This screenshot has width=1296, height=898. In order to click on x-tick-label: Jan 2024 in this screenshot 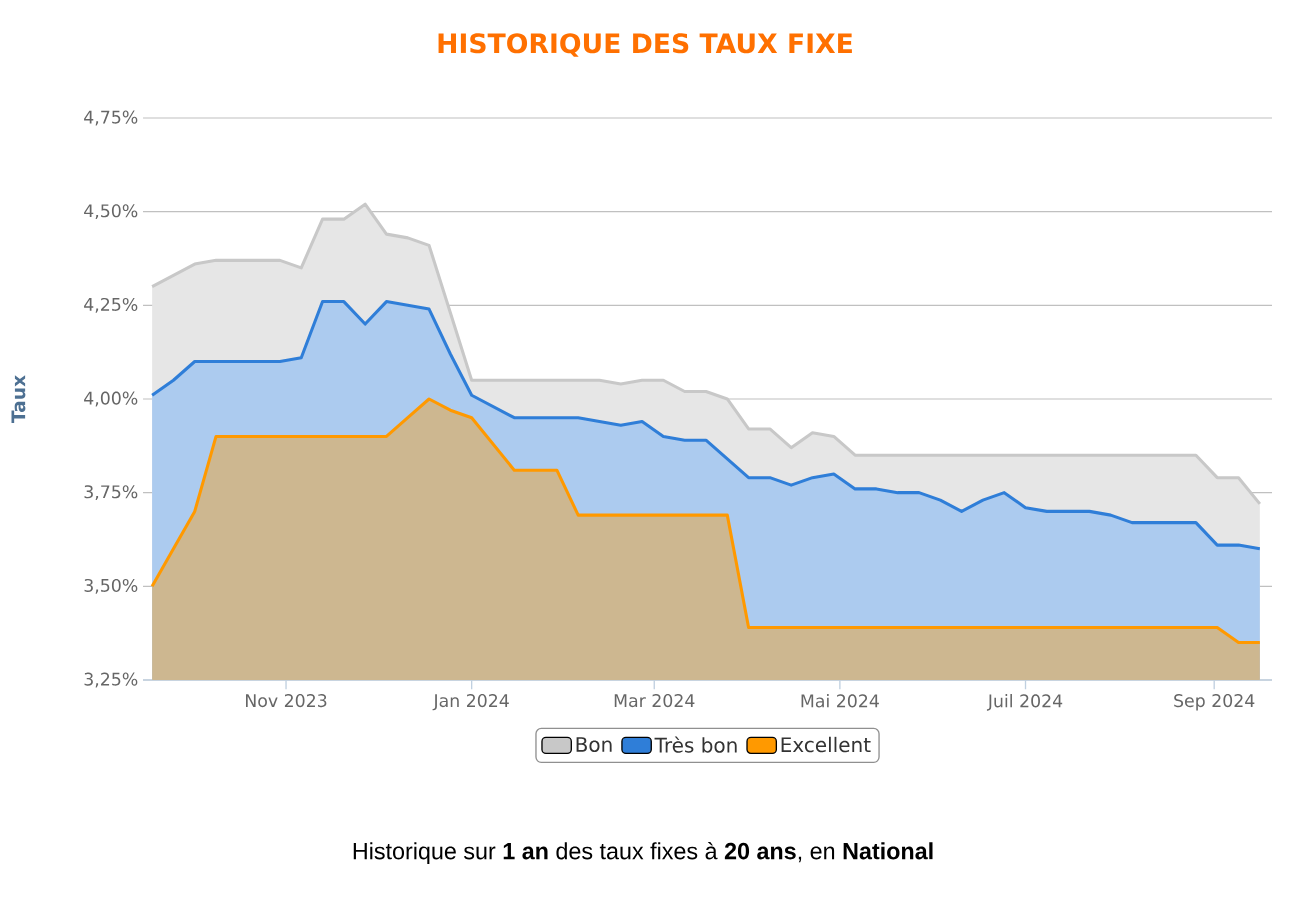, I will do `click(470, 702)`.